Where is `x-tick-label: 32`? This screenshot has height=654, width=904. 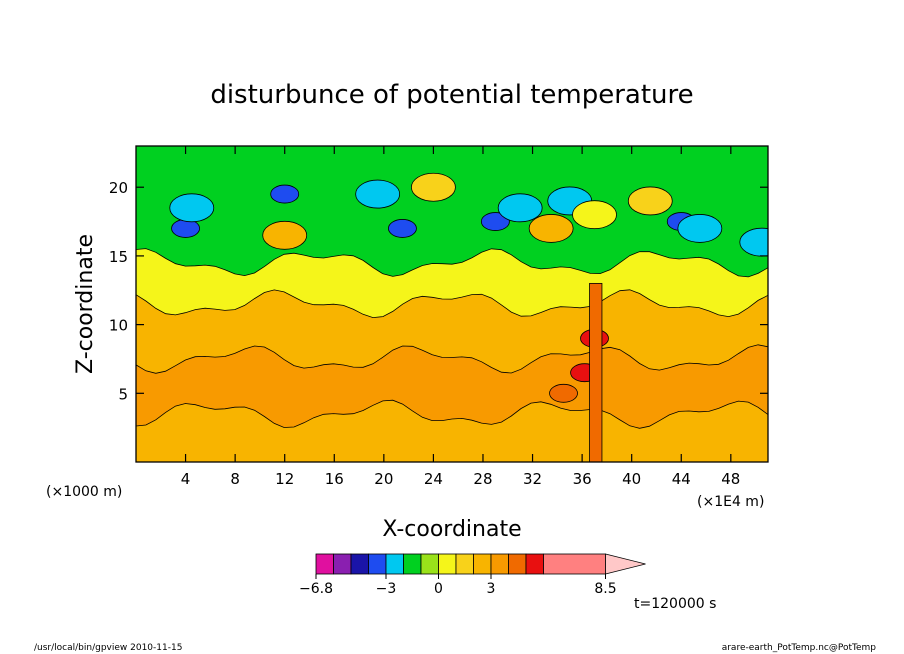 x-tick-label: 32 is located at coordinates (532, 479).